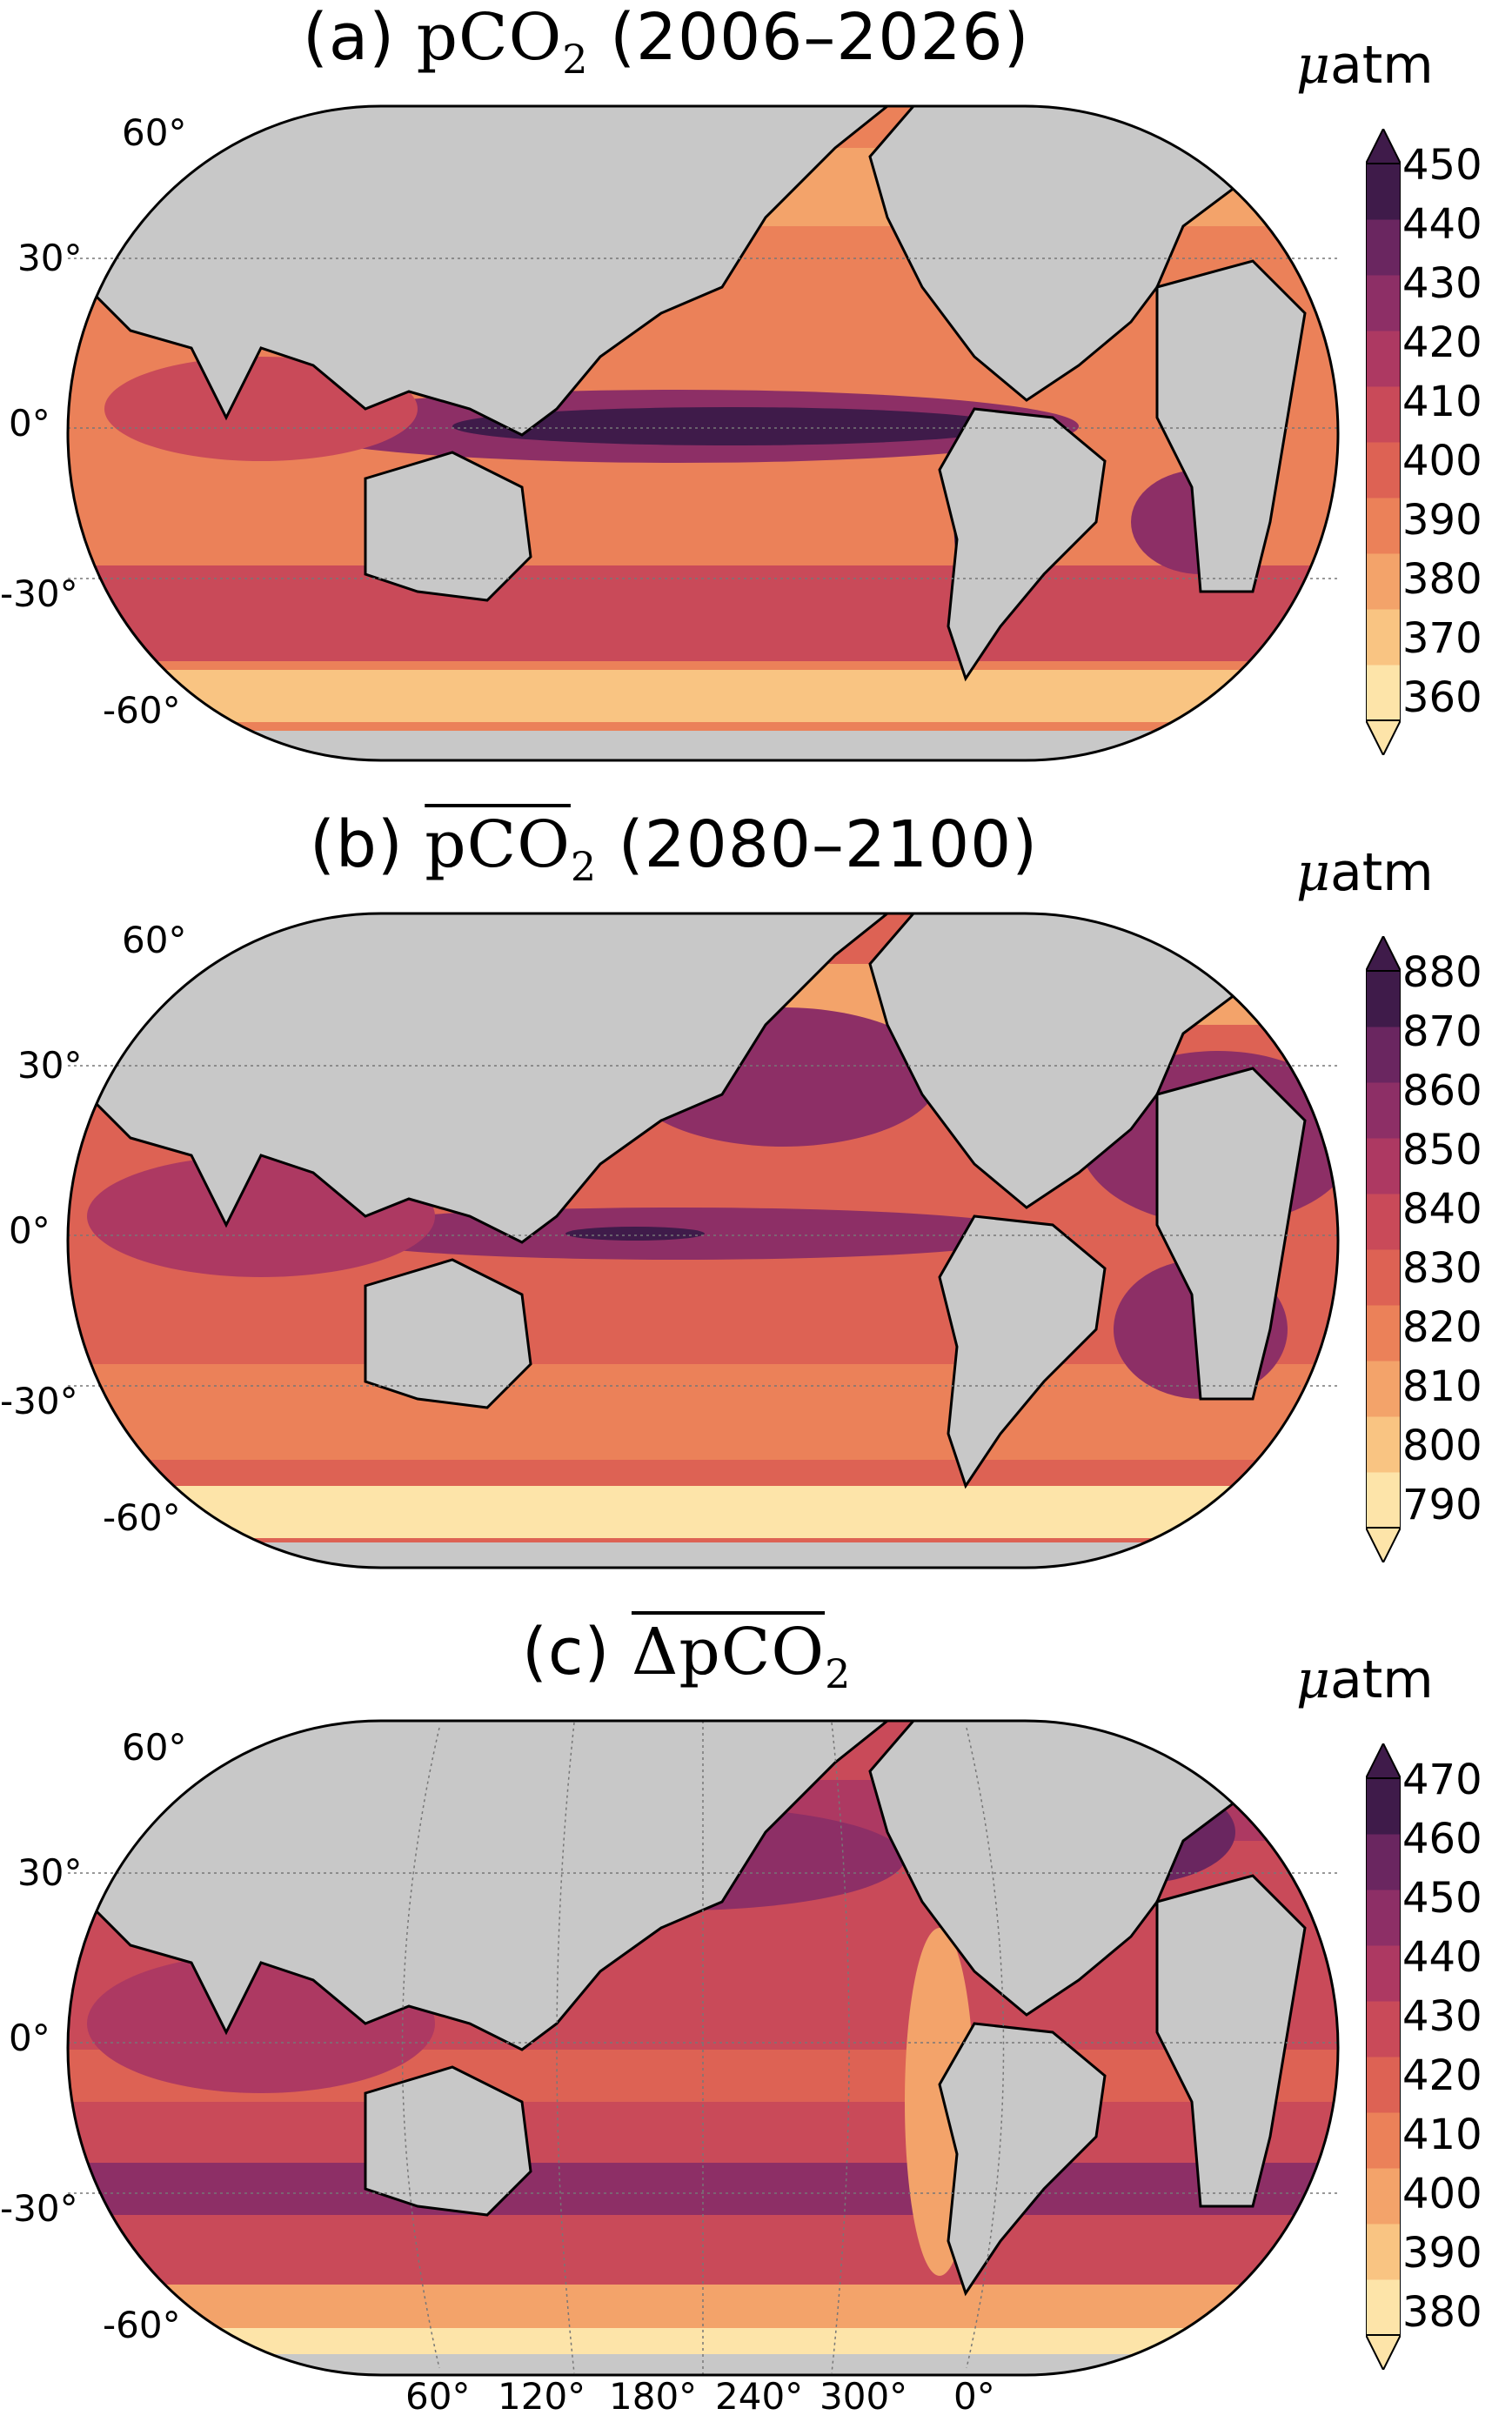 Image resolution: width=1512 pixels, height=2422 pixels. I want to click on colorbar-tick: 870, so click(1442, 1031).